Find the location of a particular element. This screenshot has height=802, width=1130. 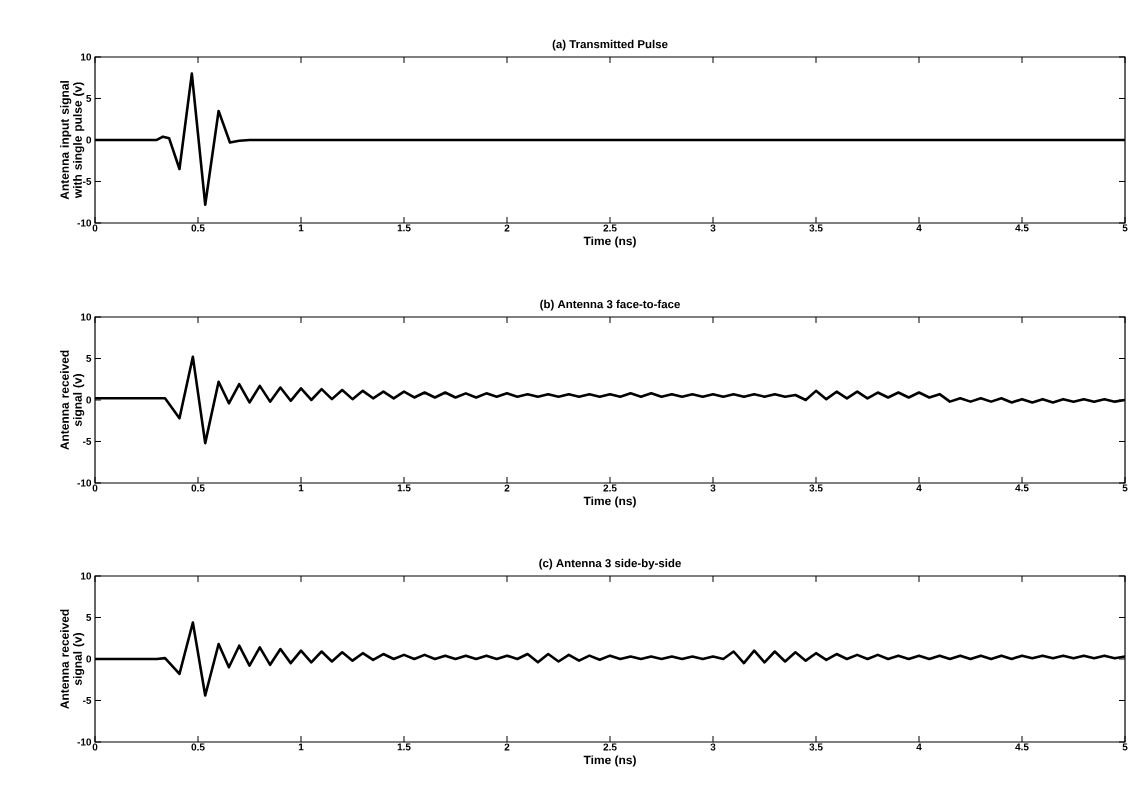

chart-title: (b) Antenna 3 face-to-face is located at coordinates (610, 305).